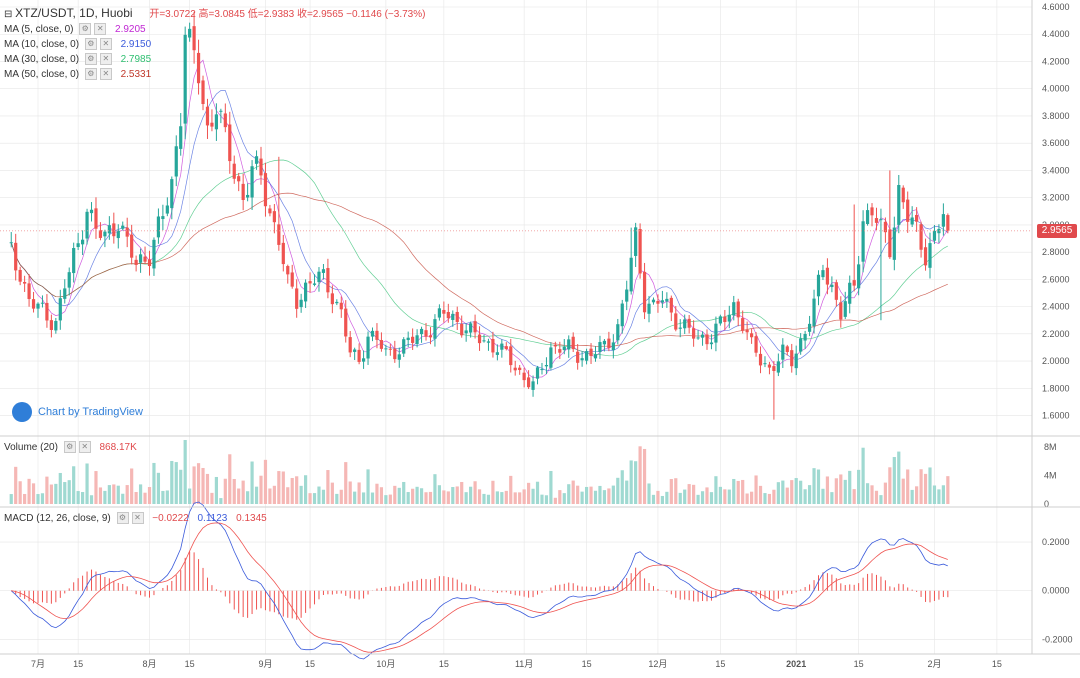 The height and width of the screenshot is (678, 1080). What do you see at coordinates (170, 518) in the screenshot?
I see `macd-hist-value: −0.0222` at bounding box center [170, 518].